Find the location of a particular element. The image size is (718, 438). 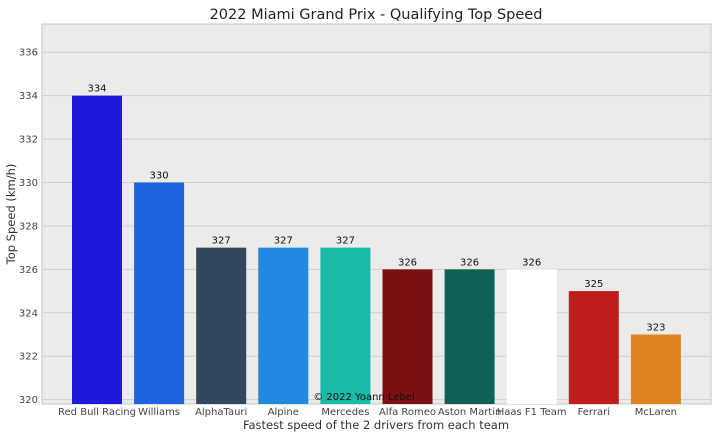

y-tick-label: 324 is located at coordinates (28, 313).